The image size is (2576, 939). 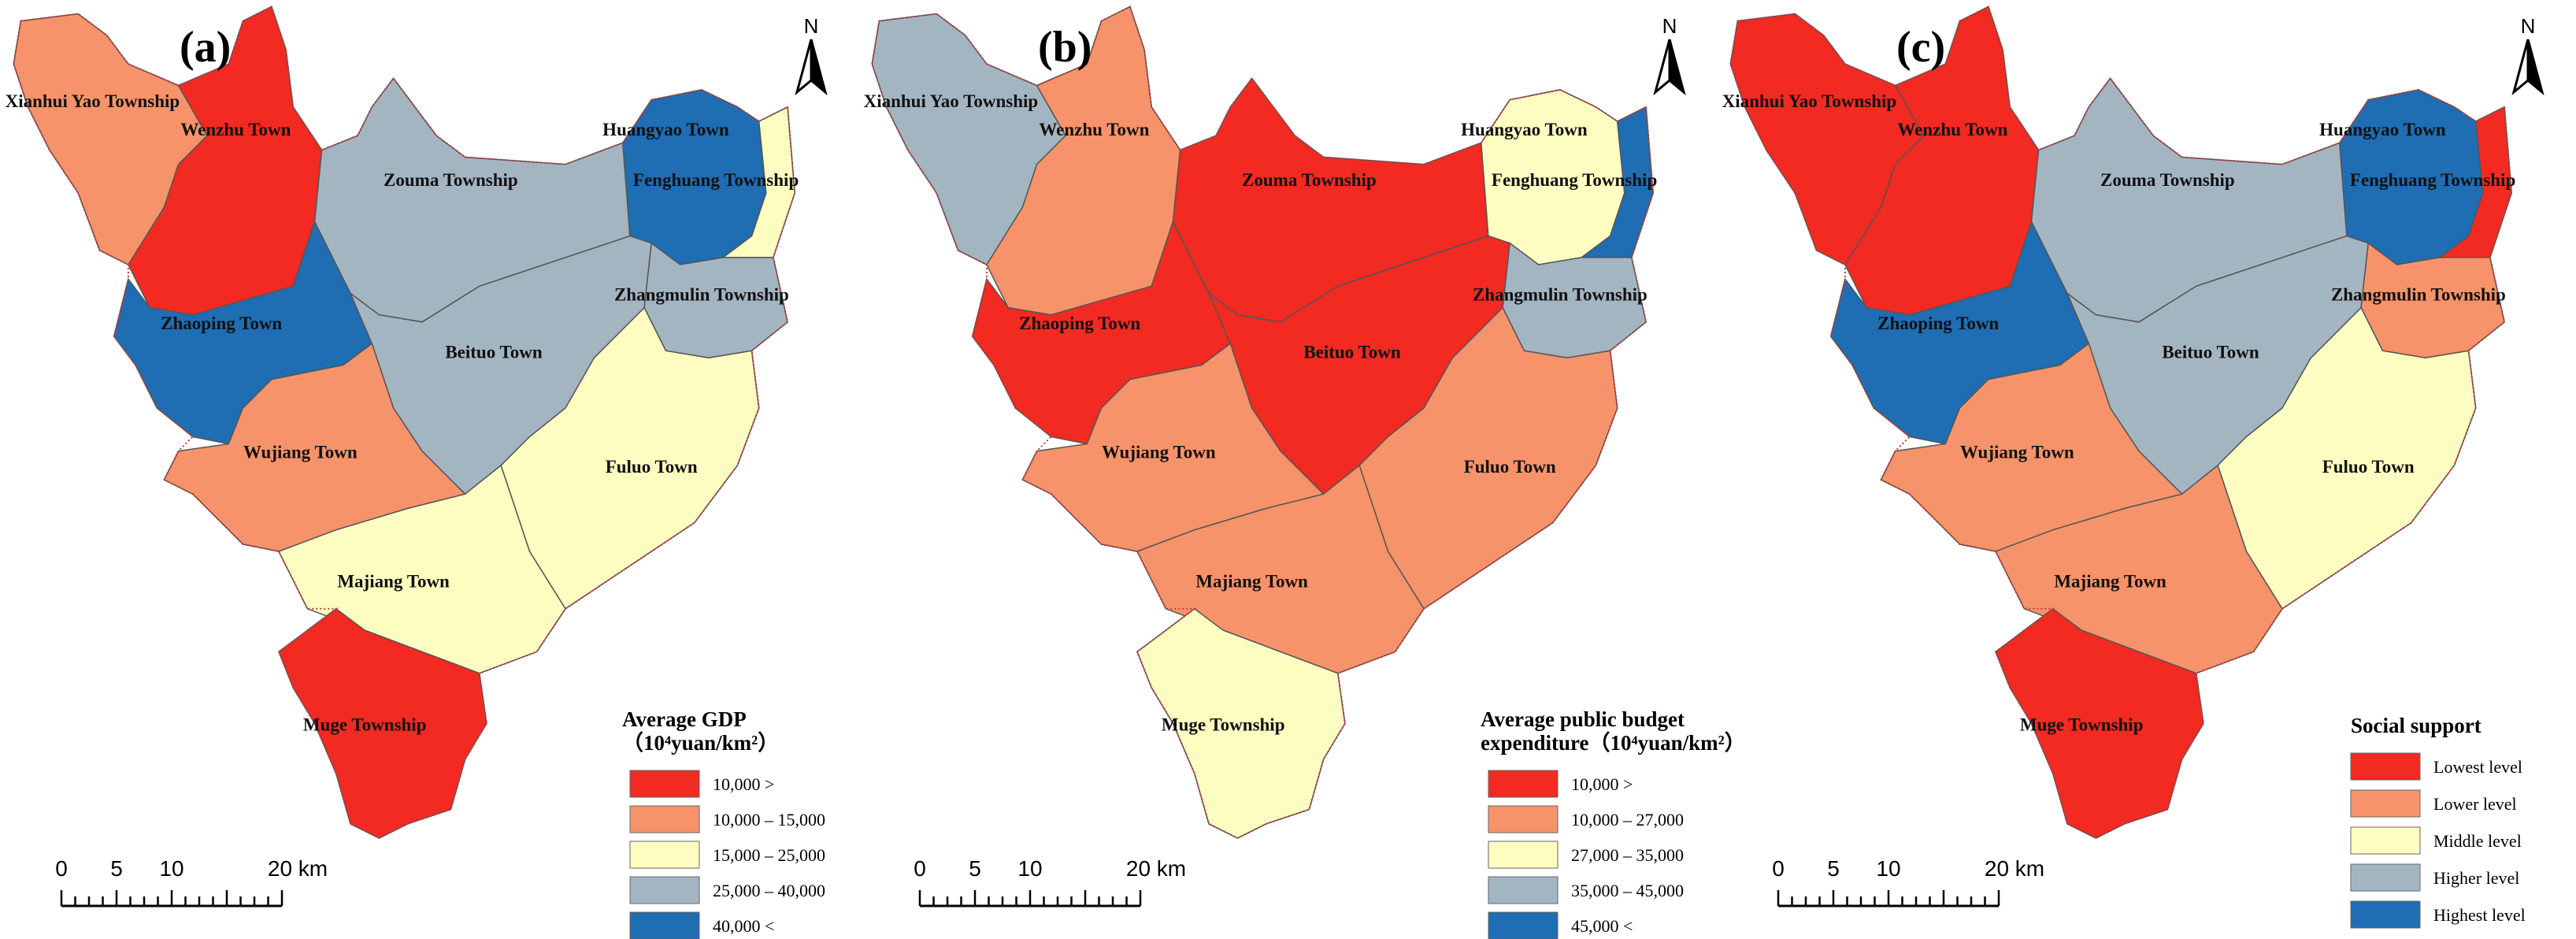 What do you see at coordinates (743, 926) in the screenshot?
I see `legend-item-label: 40,000 <` at bounding box center [743, 926].